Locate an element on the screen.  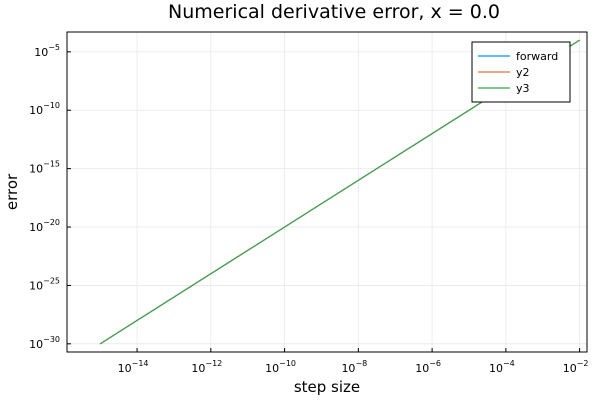
x-axis-label: step size is located at coordinates (327, 387).